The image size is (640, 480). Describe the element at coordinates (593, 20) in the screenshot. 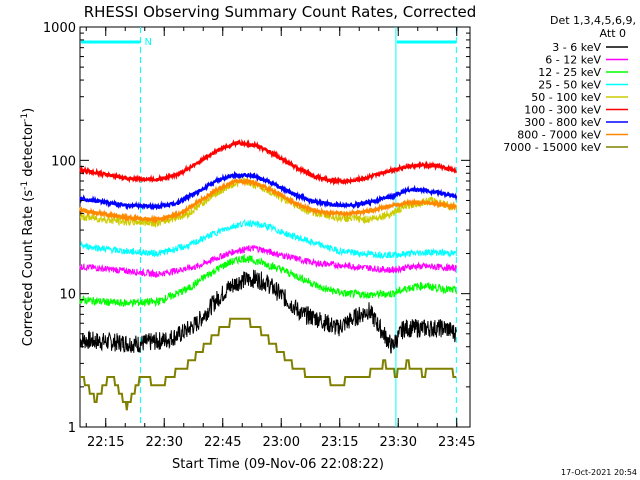

I see `legend-header-line1: Det 1,3,4,5,6,9,` at that location.